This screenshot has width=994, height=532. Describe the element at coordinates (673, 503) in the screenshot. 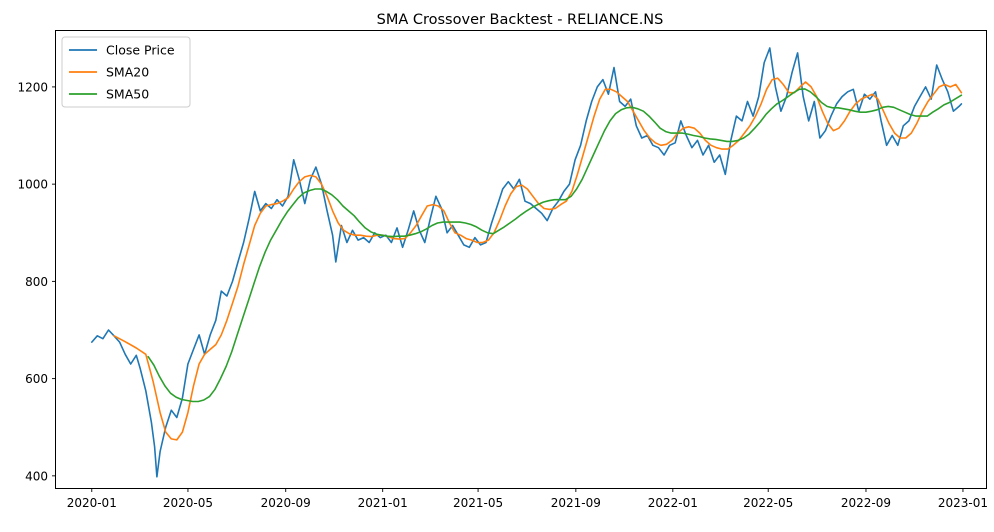

I see `x-tick-label: 2022-01` at that location.